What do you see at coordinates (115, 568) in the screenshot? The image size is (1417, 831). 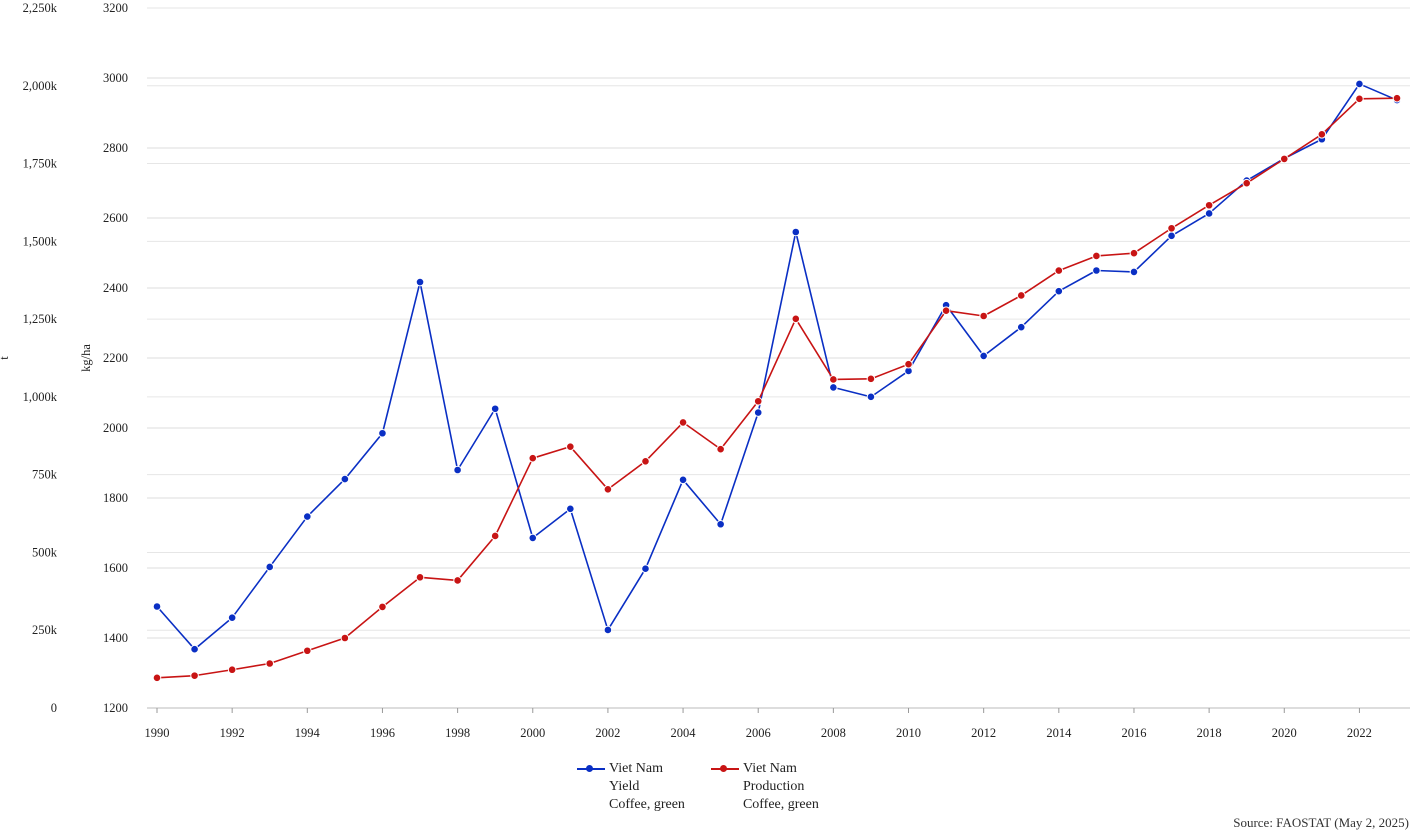 I see `right-tick-label: 1600` at bounding box center [115, 568].